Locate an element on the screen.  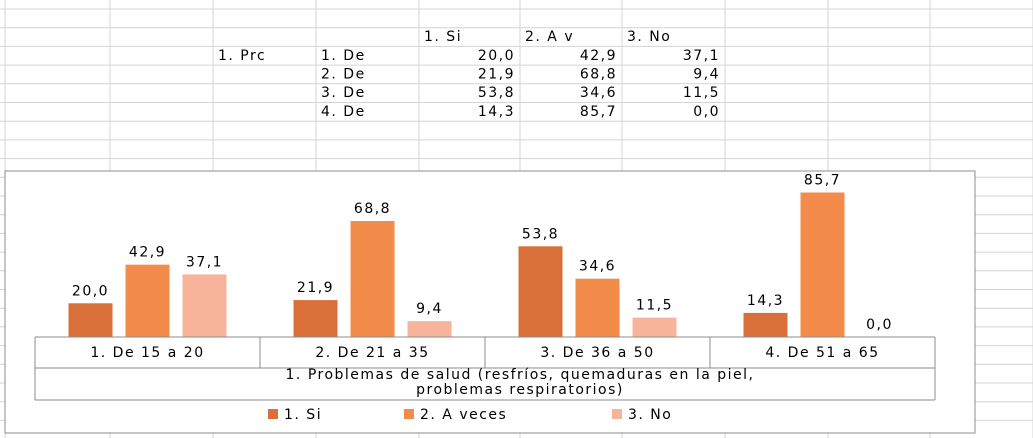
x-tick-label: 2. De 21 a 35 is located at coordinates (372, 353).